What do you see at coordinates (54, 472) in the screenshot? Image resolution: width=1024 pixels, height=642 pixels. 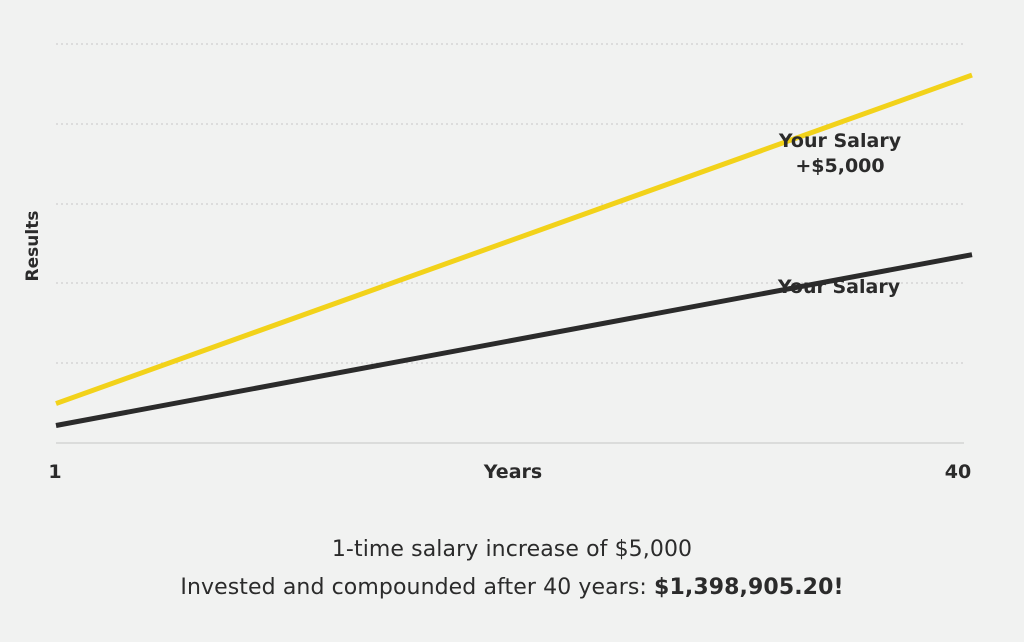 I see `x-tick-label-start: 1` at bounding box center [54, 472].